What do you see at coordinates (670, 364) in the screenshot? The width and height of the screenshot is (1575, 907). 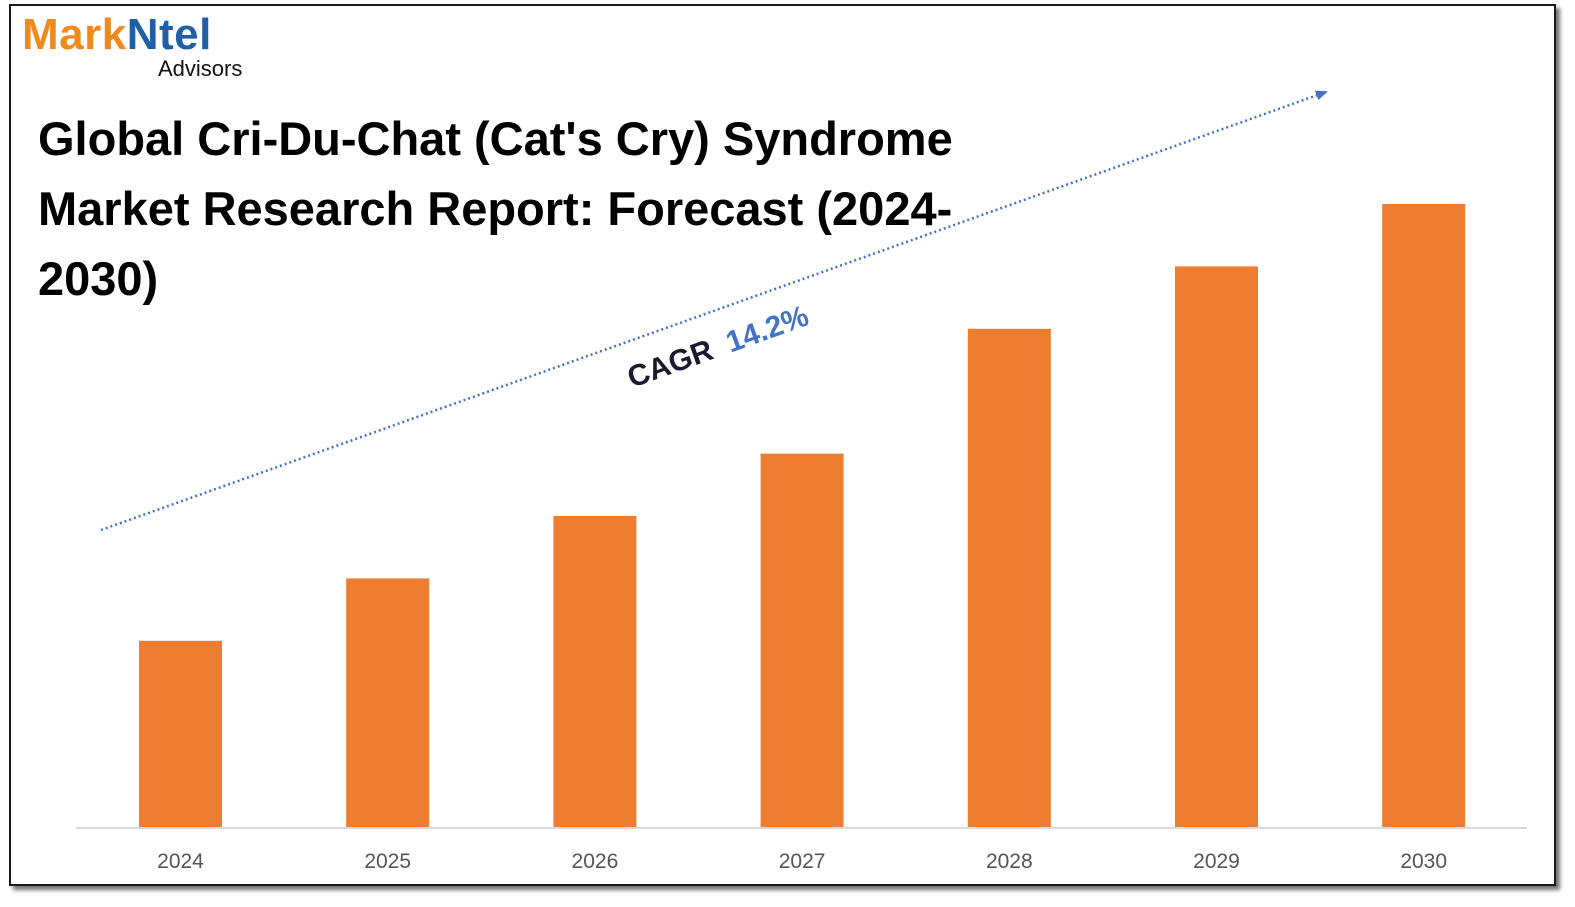 I see `cagr-label: CAGR` at bounding box center [670, 364].